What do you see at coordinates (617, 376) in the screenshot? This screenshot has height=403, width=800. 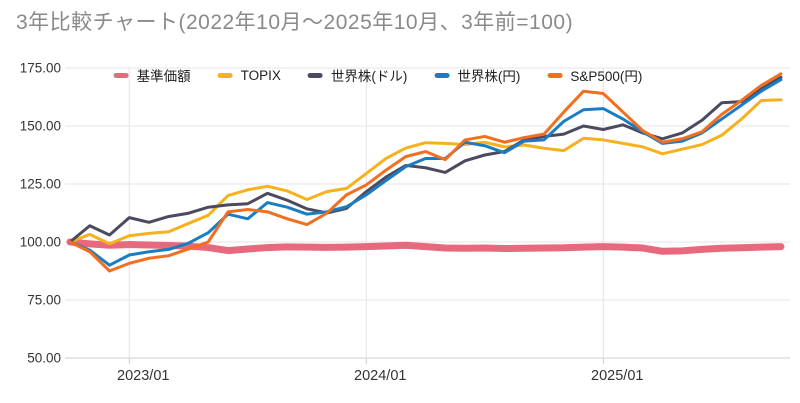 I see `x-axis-tick-label: 2025/01` at bounding box center [617, 376].